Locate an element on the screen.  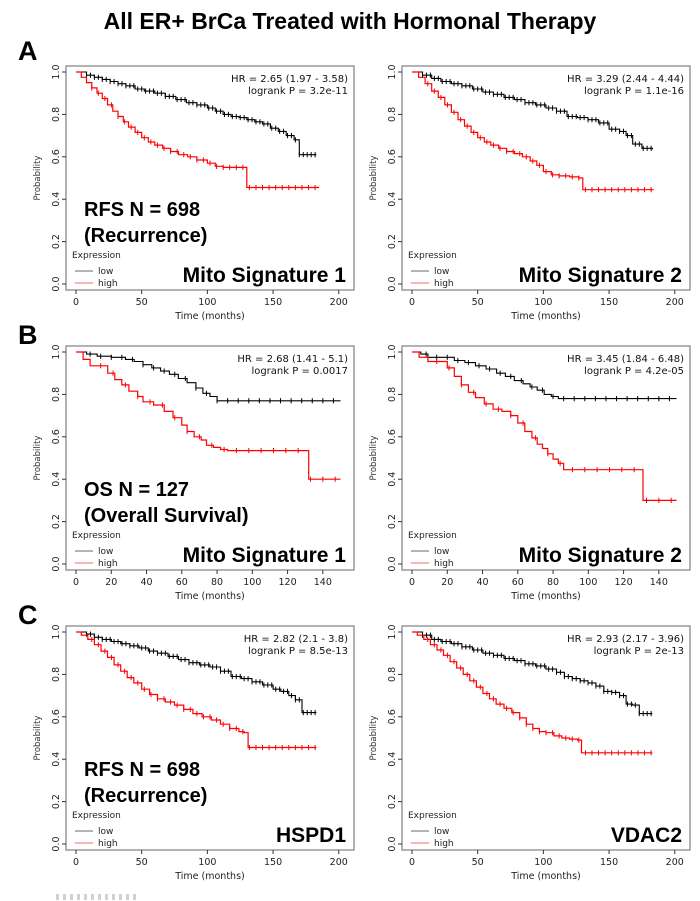
x-tick-label: 40 is located at coordinates (146, 582).